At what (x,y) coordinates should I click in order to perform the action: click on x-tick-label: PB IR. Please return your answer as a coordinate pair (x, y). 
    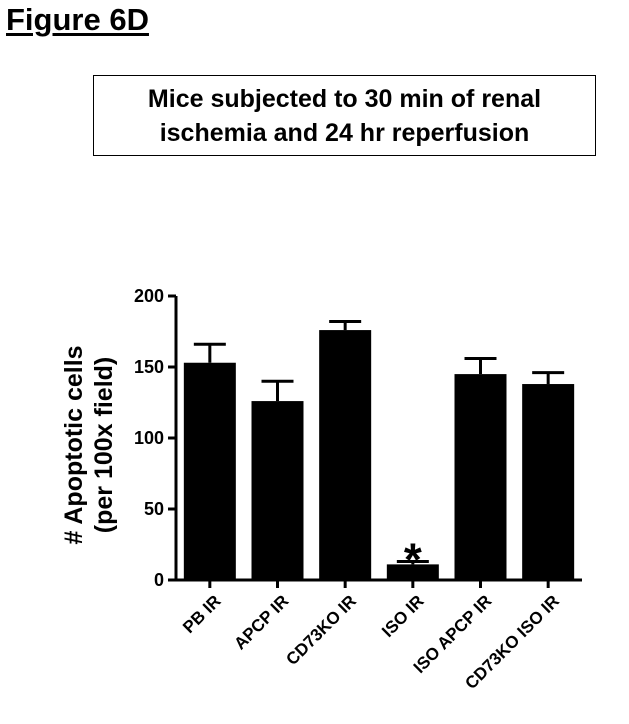
    Looking at the image, I should click on (201, 613).